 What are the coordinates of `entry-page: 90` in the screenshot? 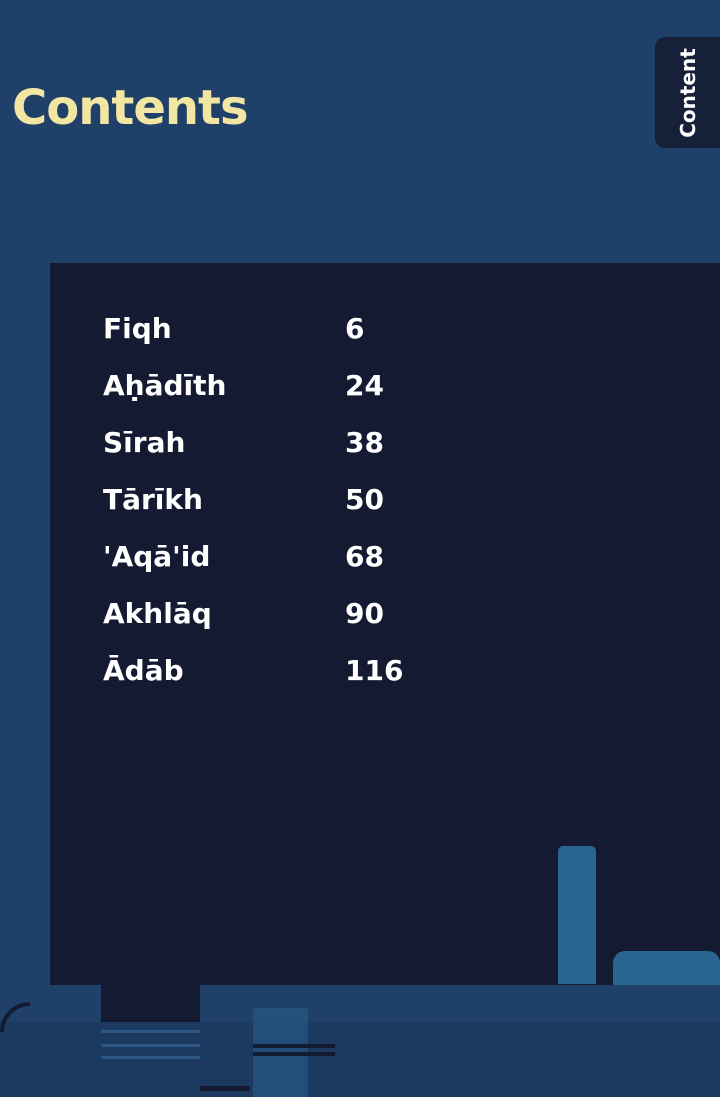 It's located at (364, 613).